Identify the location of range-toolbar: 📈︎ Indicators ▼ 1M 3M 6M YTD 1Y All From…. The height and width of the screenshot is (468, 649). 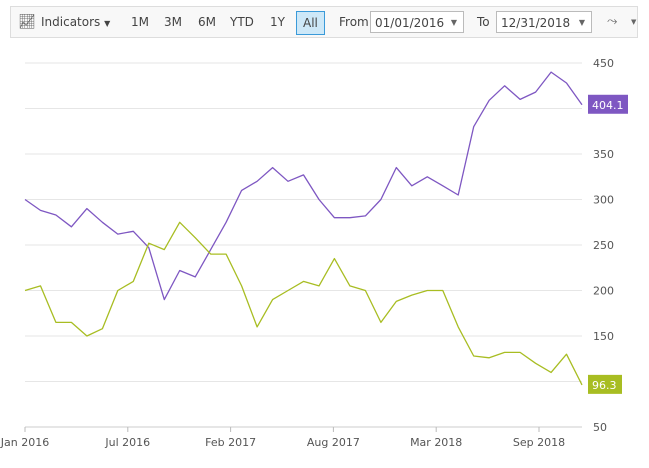
(324, 22).